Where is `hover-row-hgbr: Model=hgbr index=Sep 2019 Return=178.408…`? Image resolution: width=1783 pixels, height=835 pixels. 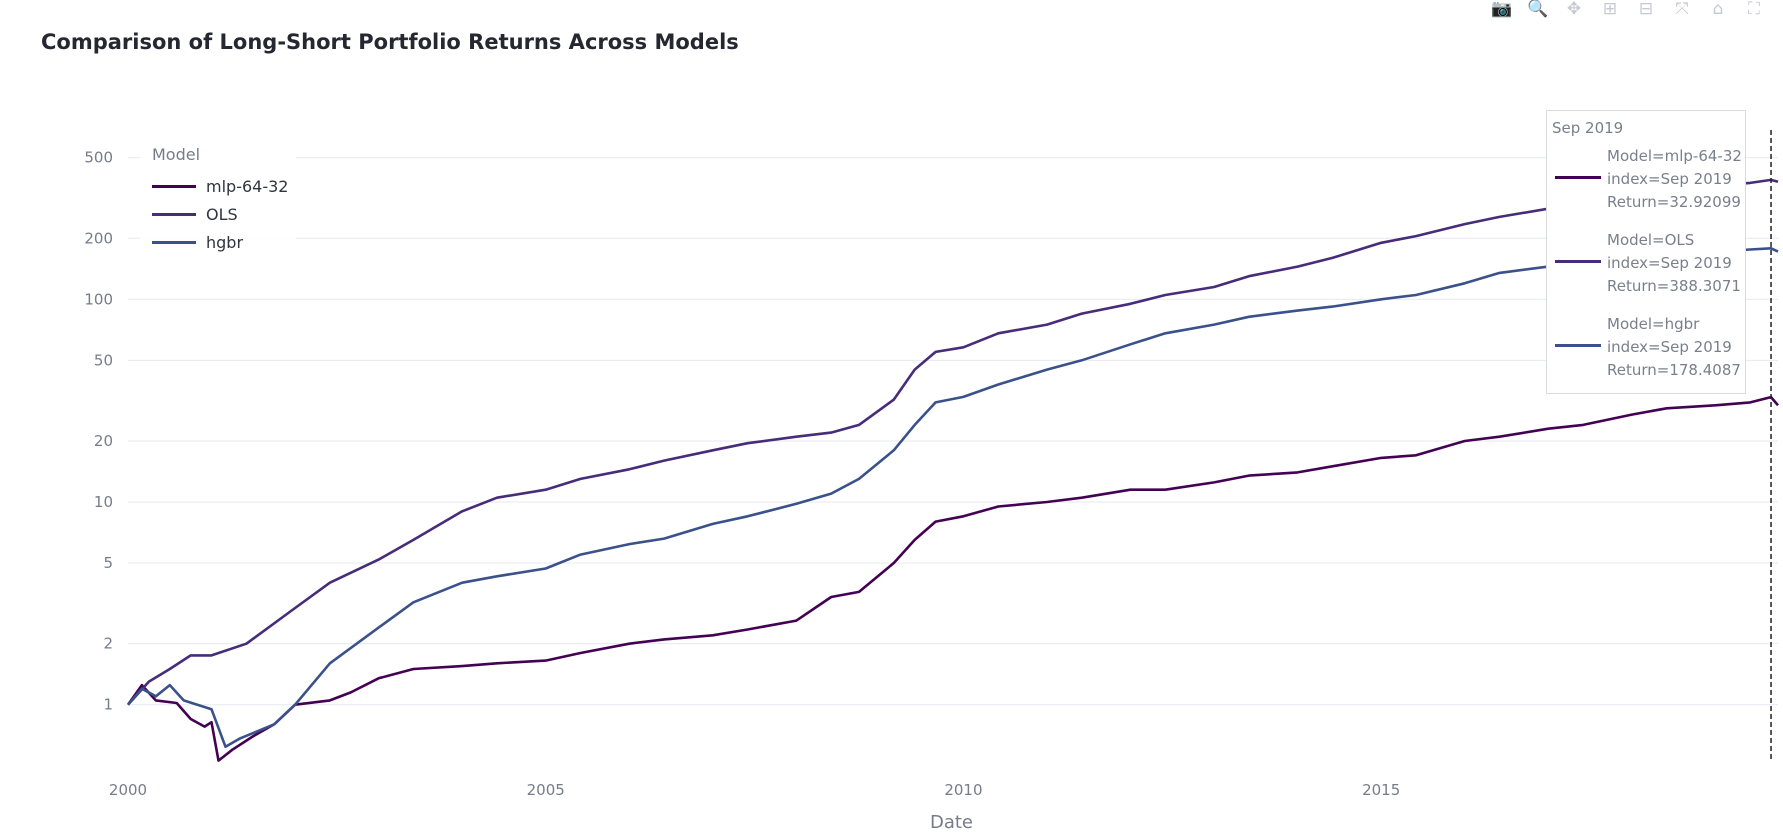 hover-row-hgbr: Model=hgbr index=Sep 2019 Return=178.408… is located at coordinates (1646, 353).